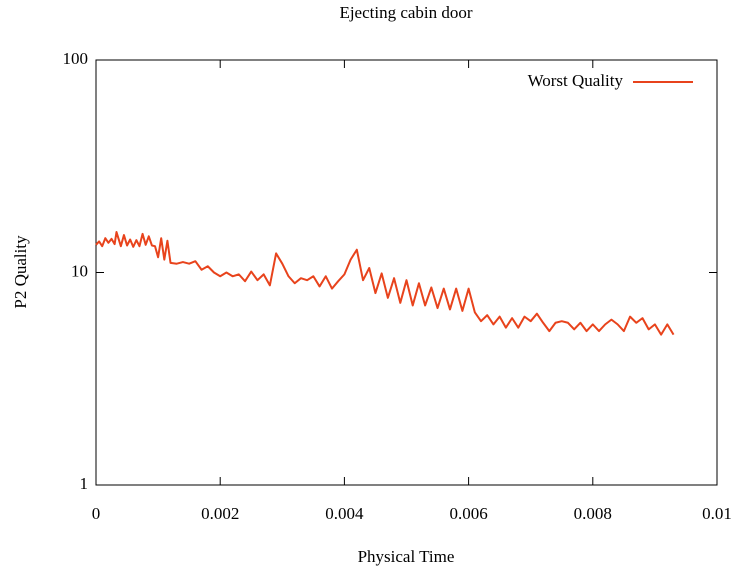 This screenshot has height=571, width=737. What do you see at coordinates (20, 272) in the screenshot?
I see `y-axis-label: P2 Quality` at bounding box center [20, 272].